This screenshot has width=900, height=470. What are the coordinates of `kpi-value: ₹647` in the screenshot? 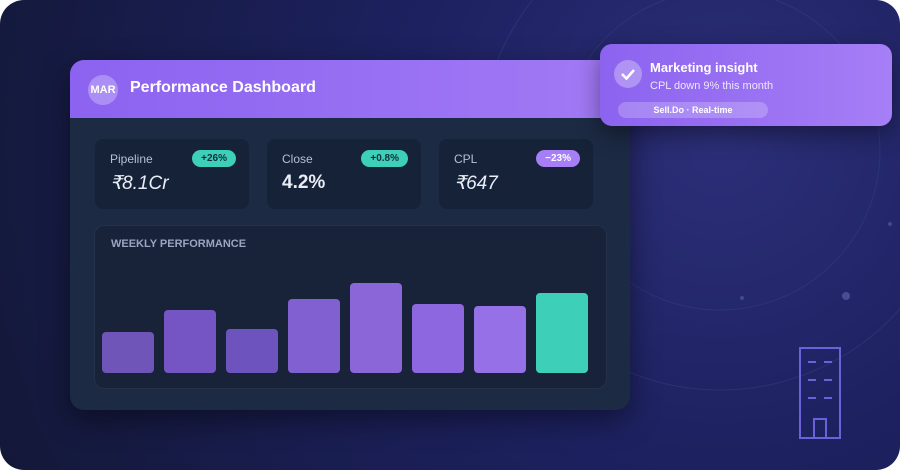 It's located at (476, 183).